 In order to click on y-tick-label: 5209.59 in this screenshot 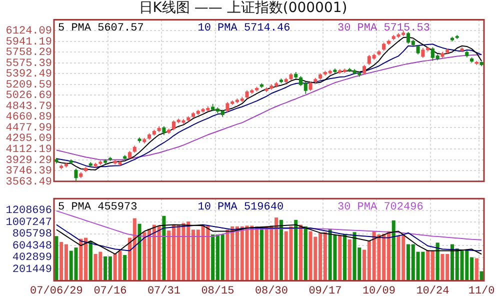, I will do `click(29, 85)`.